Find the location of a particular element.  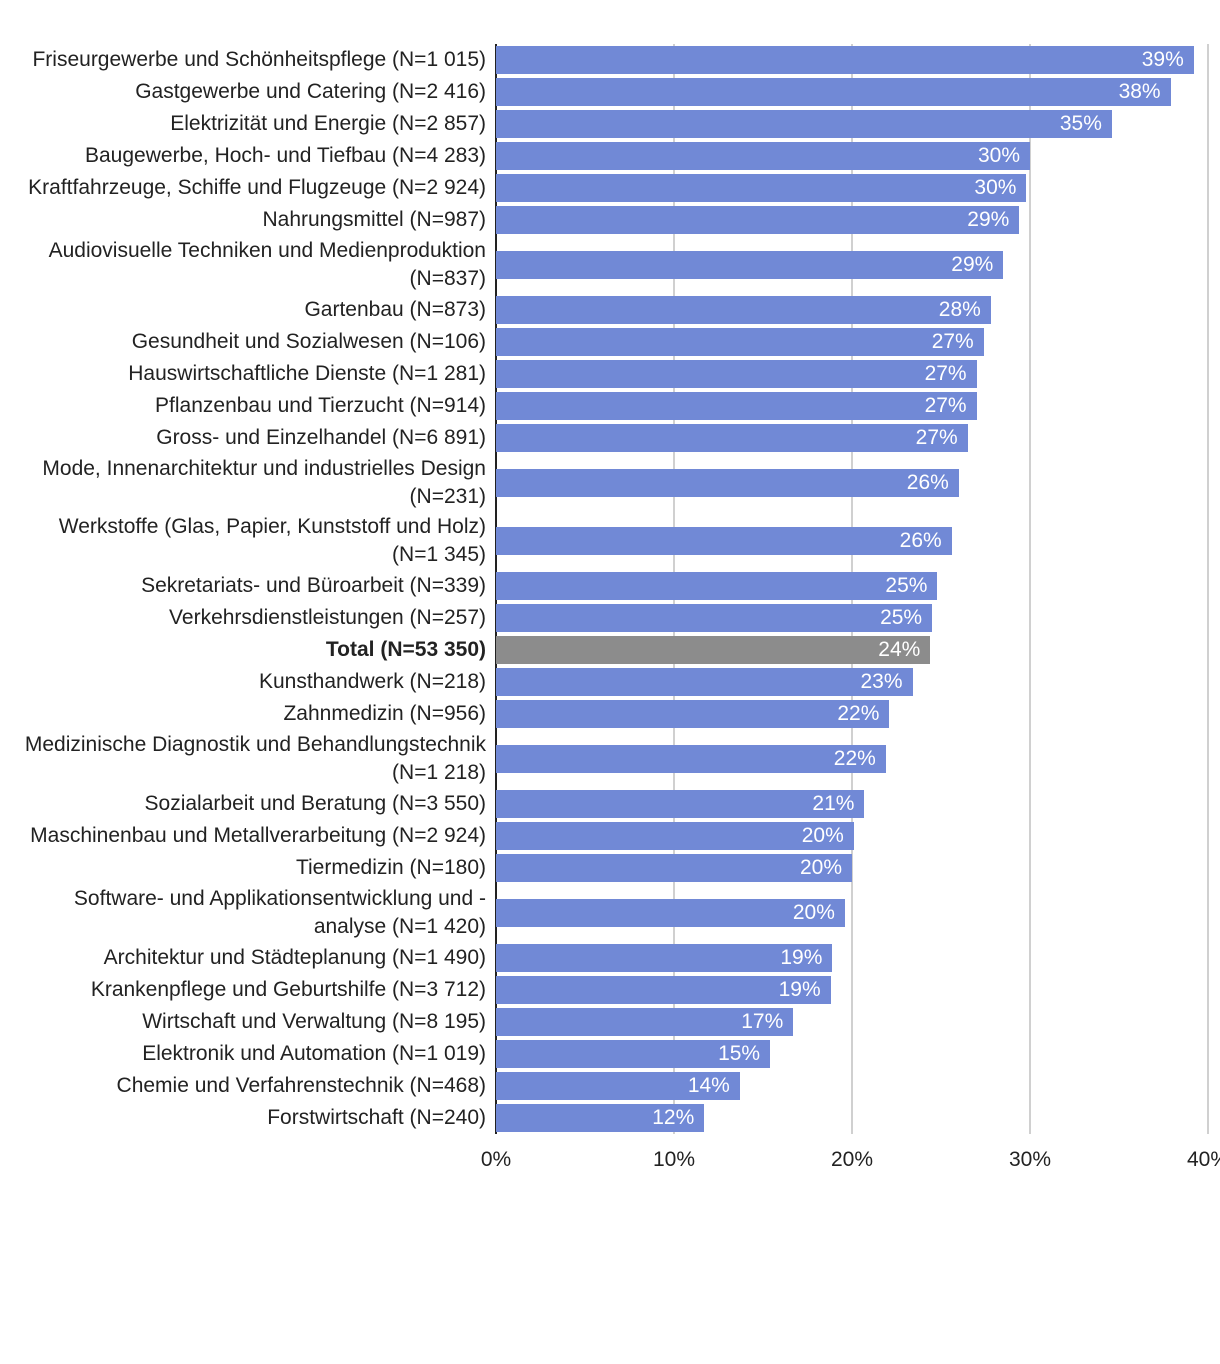

value-label: 24% is located at coordinates (899, 649).